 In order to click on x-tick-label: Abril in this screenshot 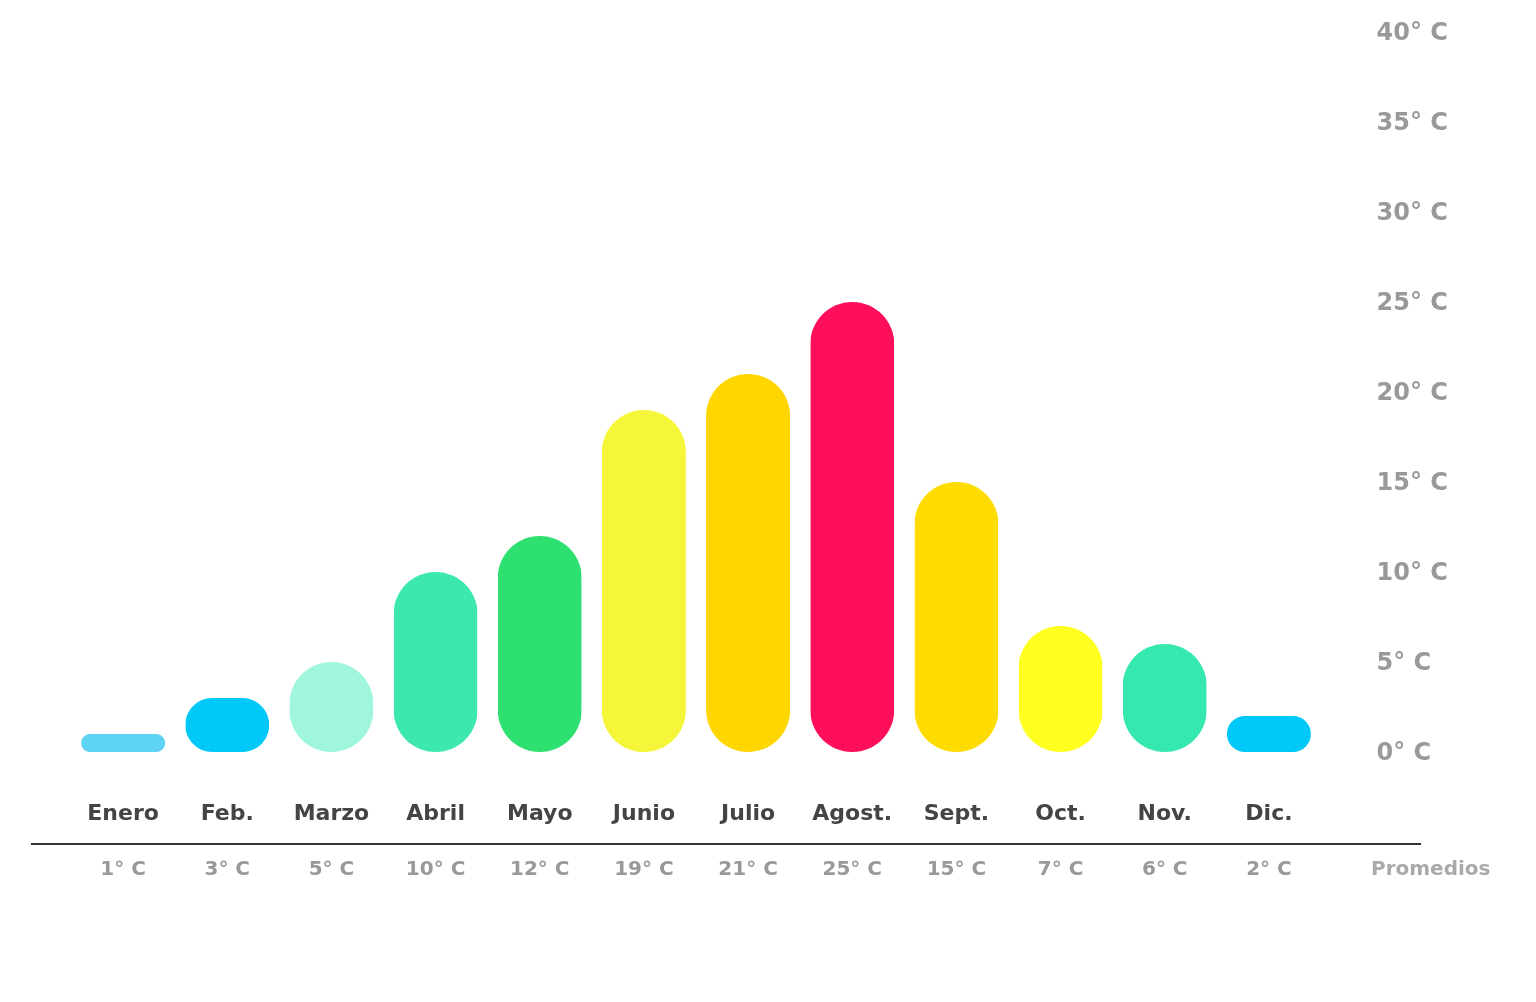, I will do `click(435, 812)`.